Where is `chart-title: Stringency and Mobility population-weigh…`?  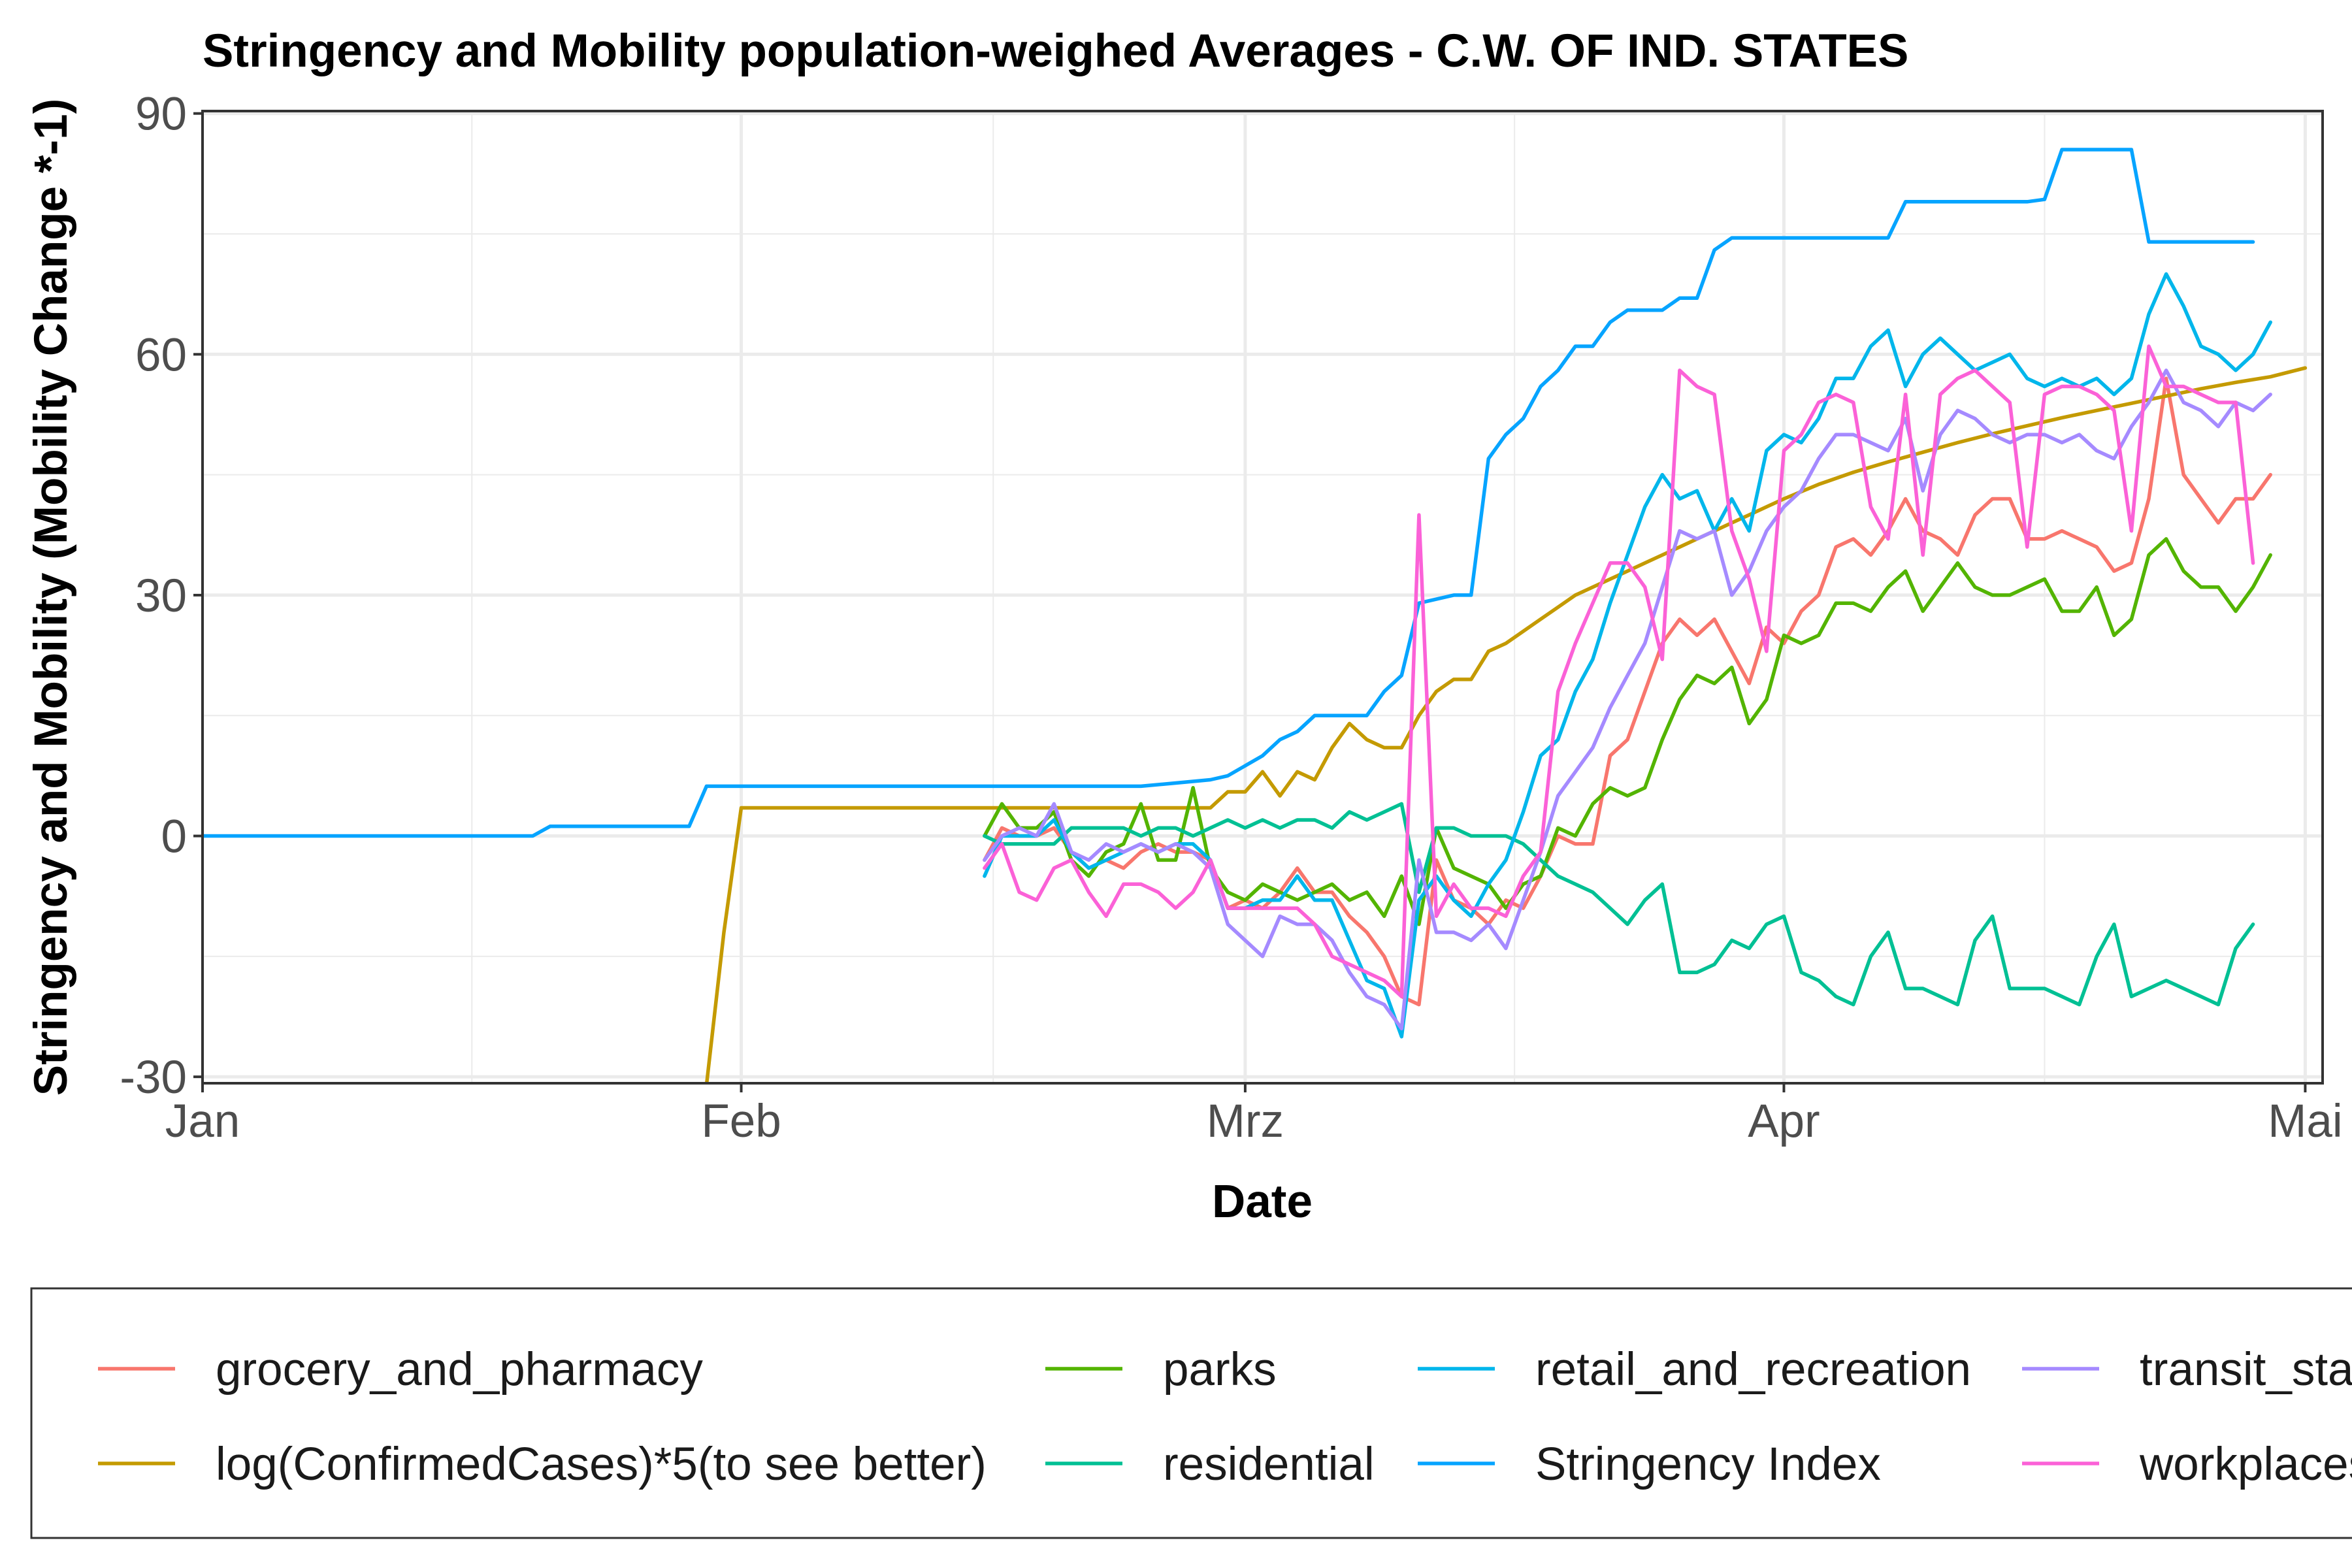
chart-title: Stringency and Mobility population-weigh… is located at coordinates (1055, 51).